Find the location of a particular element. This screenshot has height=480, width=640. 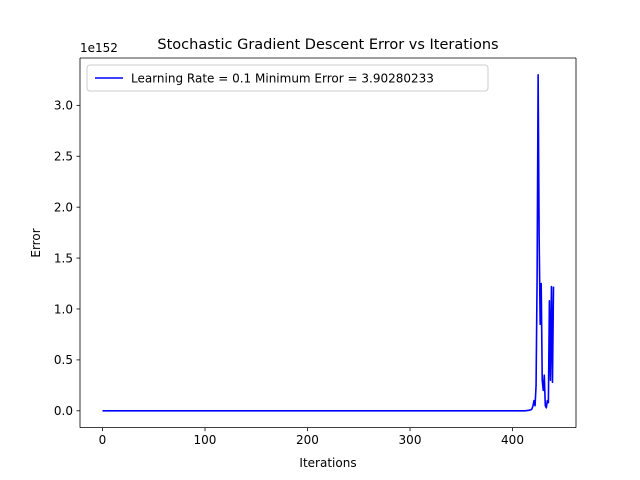

y-tick-label: 0.5 is located at coordinates (63, 360).